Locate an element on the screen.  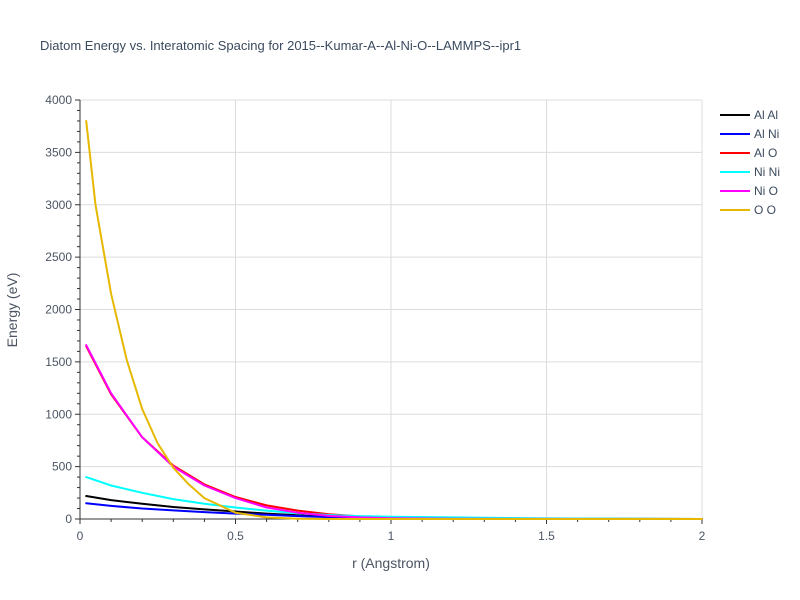
x-axis-title: r (Angstrom) is located at coordinates (391, 563).